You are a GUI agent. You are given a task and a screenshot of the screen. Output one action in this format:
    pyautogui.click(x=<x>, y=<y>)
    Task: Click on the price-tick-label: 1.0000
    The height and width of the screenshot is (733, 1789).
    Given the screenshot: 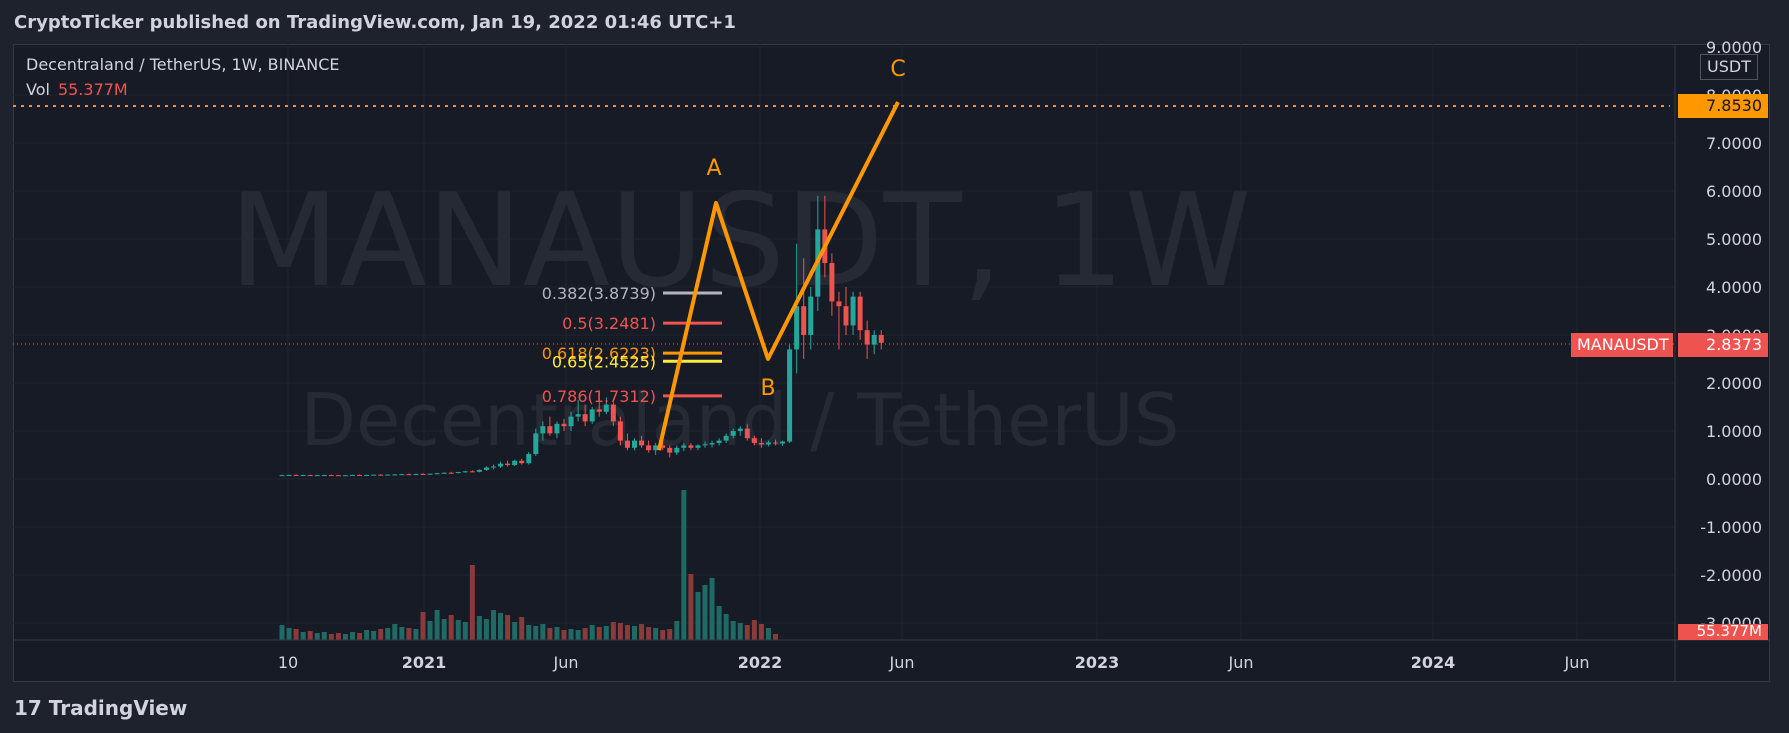 What is the action you would take?
    pyautogui.click(x=1734, y=431)
    